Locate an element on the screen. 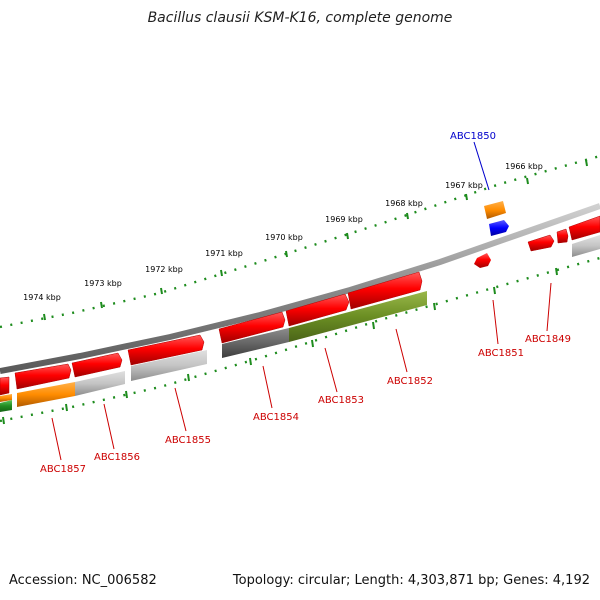 The image size is (600, 600). gene-block-darkgray is located at coordinates (255, 343).